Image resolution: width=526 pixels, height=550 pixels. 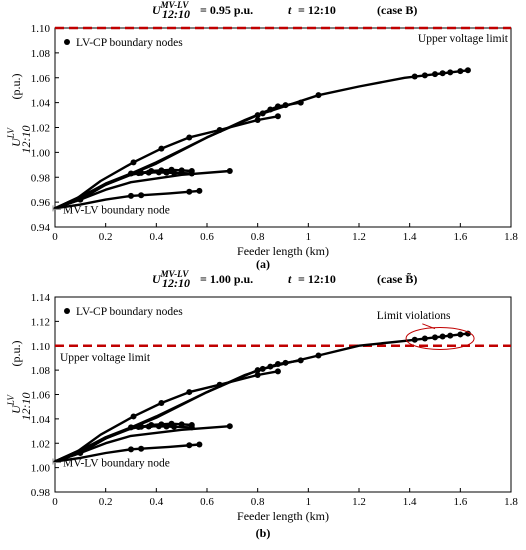 What do you see at coordinates (263, 533) in the screenshot?
I see `panel-label: (b)` at bounding box center [263, 533].